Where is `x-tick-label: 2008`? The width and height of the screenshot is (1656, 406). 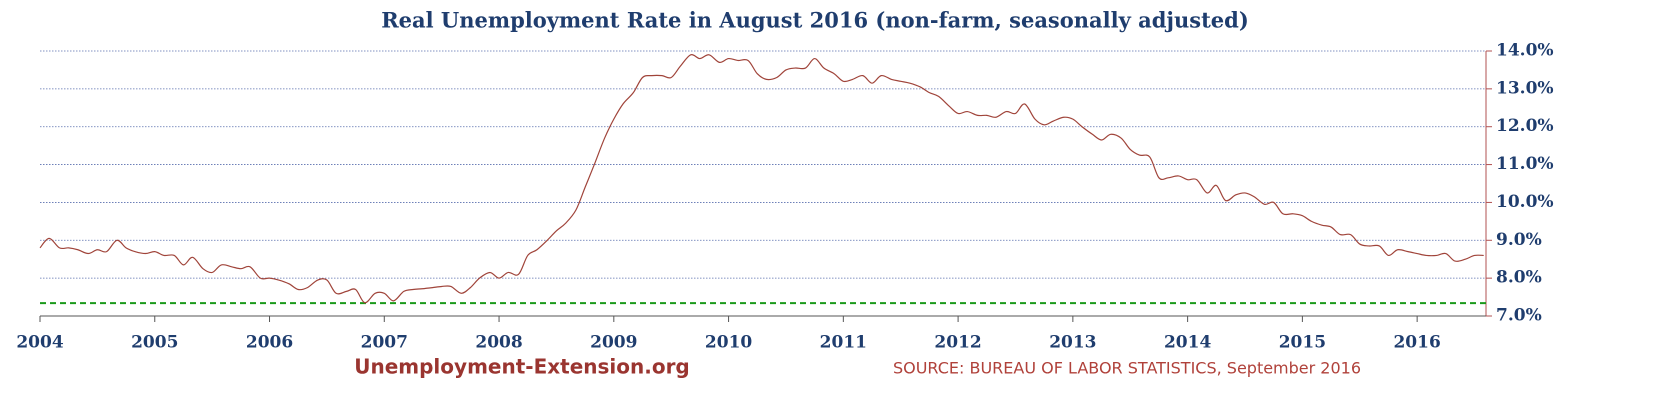 x-tick-label: 2008 is located at coordinates (498, 343).